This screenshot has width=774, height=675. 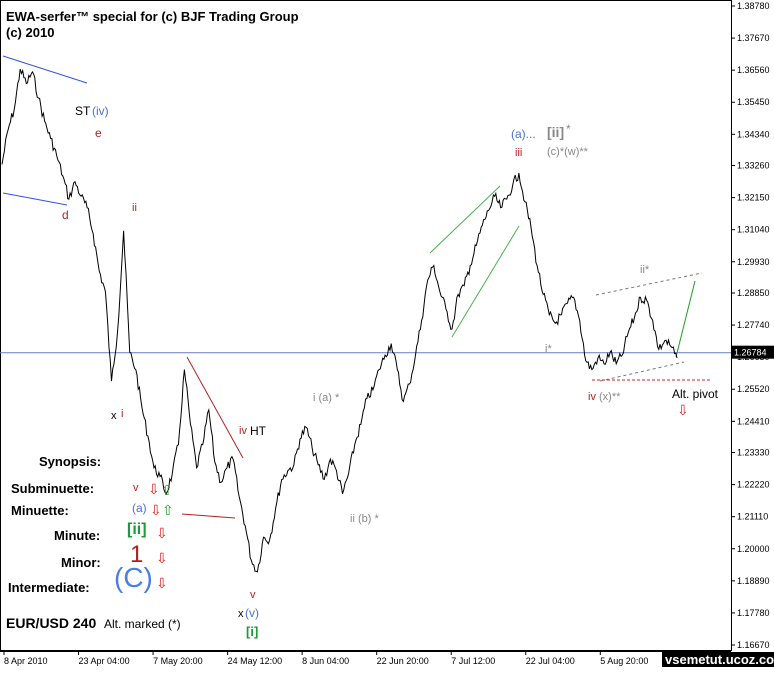 I want to click on current-price-marker, so click(x=752, y=352).